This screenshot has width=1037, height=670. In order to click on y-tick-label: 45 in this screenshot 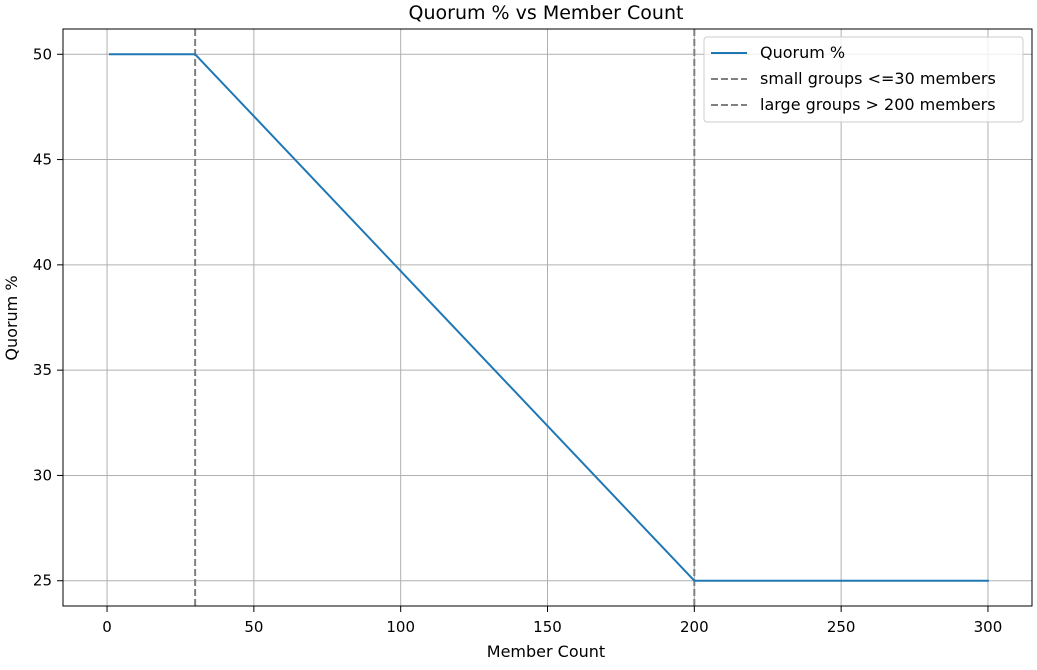, I will do `click(42, 160)`.